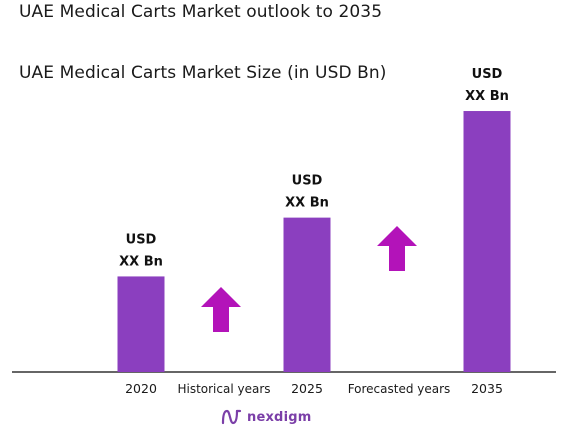  I want to click on bar-2020, so click(141, 324).